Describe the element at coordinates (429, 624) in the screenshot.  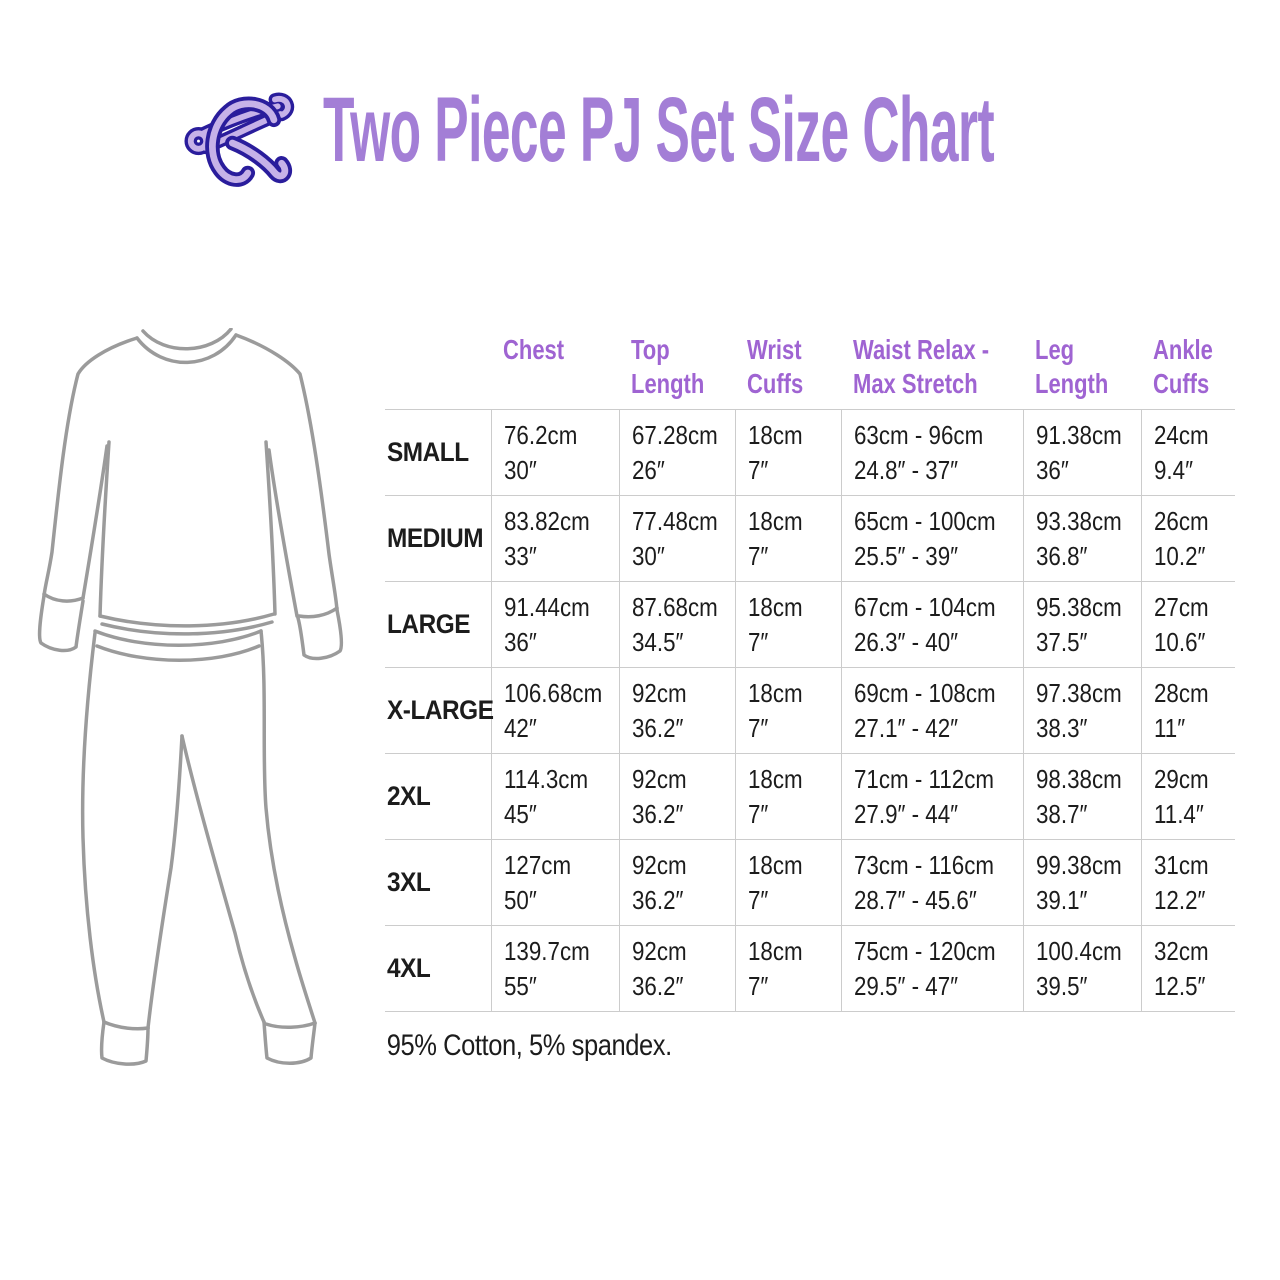
I see `size-label-text: LARGE` at that location.